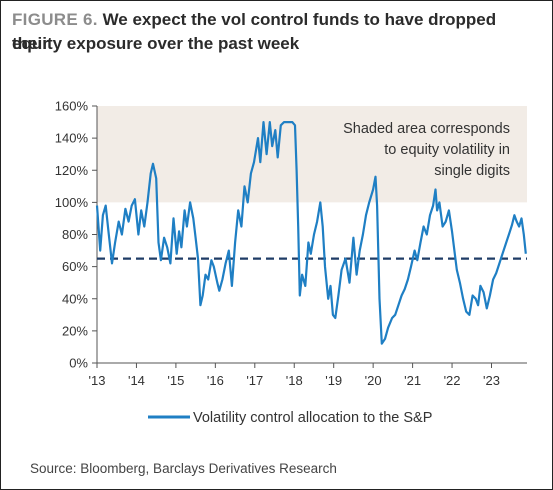 The height and width of the screenshot is (490, 553). Describe the element at coordinates (97, 380) in the screenshot. I see `x-tick-label: '13` at that location.